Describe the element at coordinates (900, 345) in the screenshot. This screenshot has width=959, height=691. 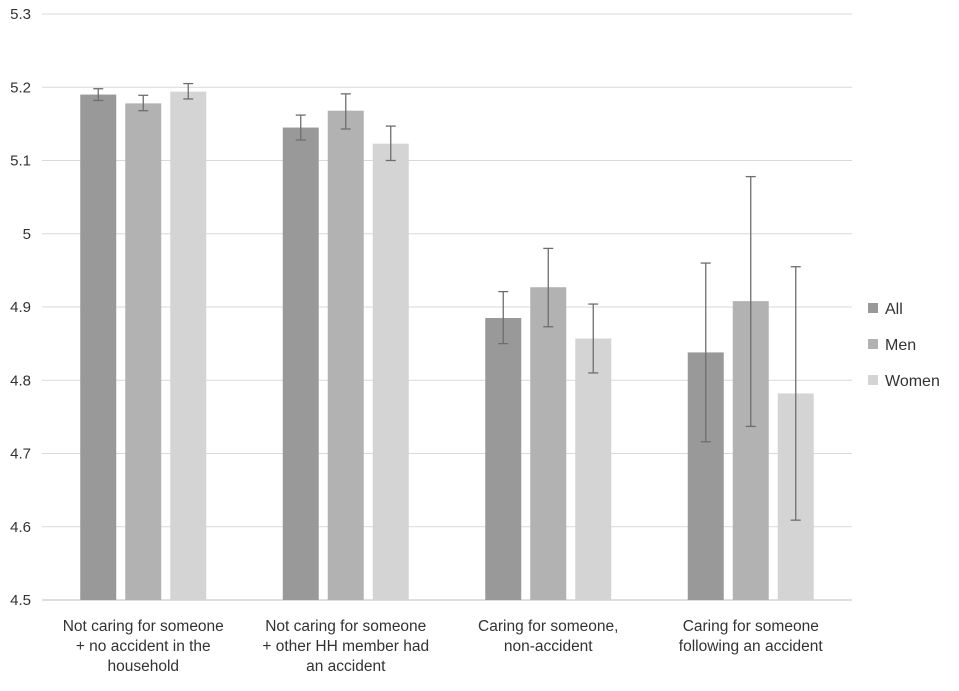
I see `legend-label-men: Men` at that location.